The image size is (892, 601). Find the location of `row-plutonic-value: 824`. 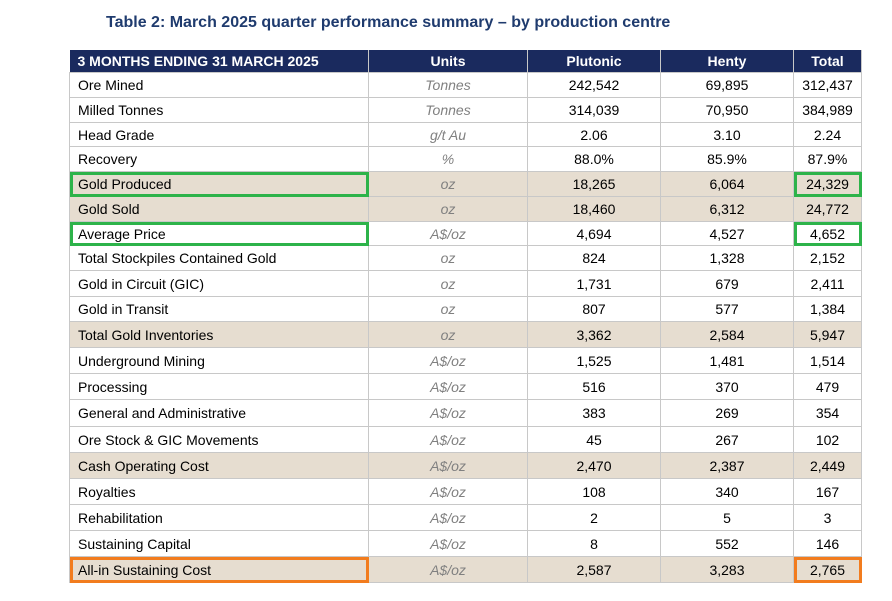

row-plutonic-value: 824 is located at coordinates (594, 258).